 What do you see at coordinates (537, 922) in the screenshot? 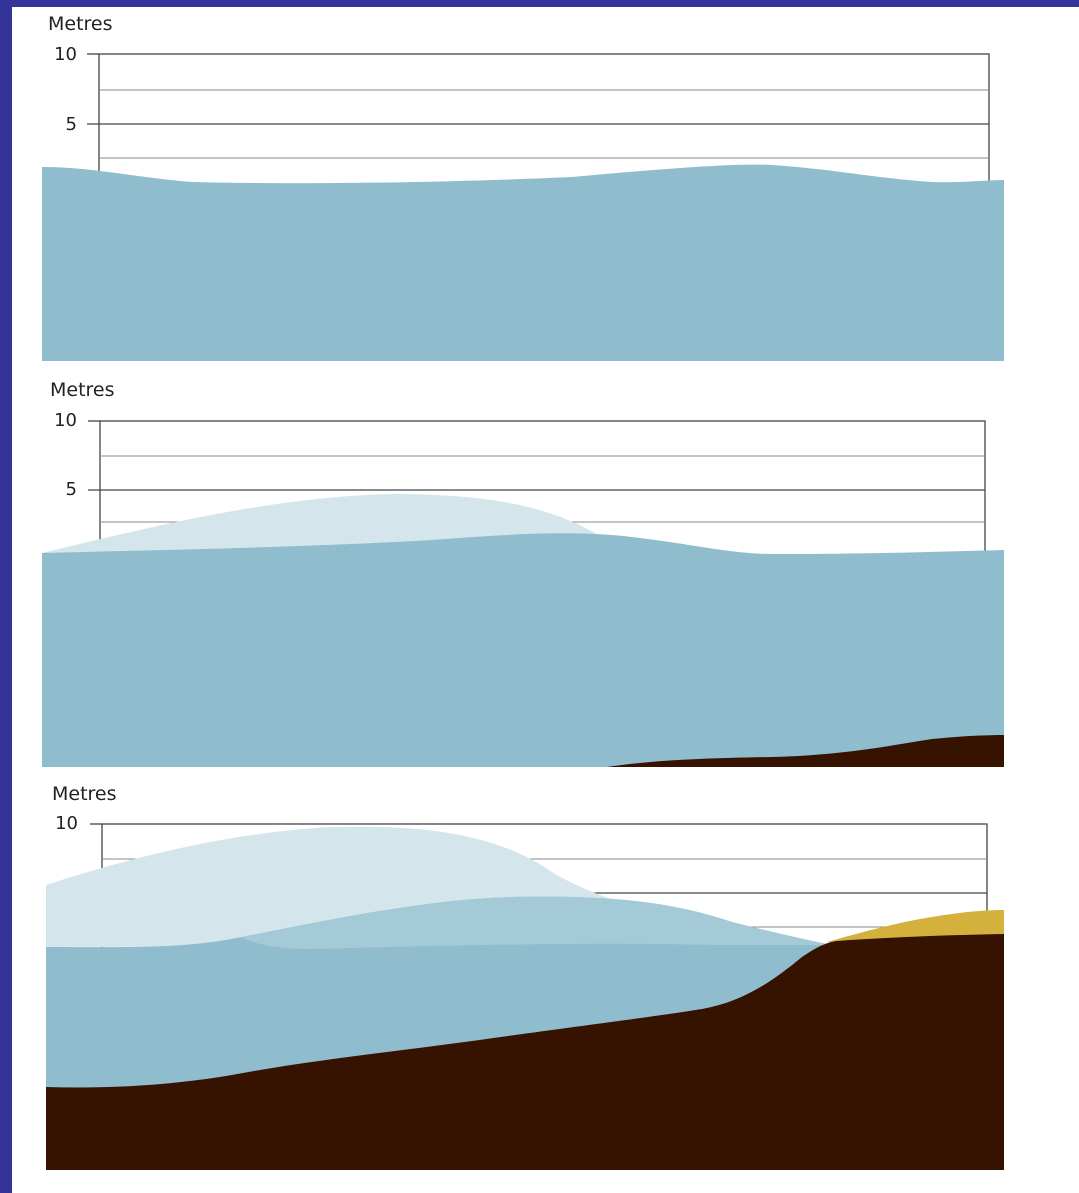
I see `tsunami-crest-mid` at bounding box center [537, 922].